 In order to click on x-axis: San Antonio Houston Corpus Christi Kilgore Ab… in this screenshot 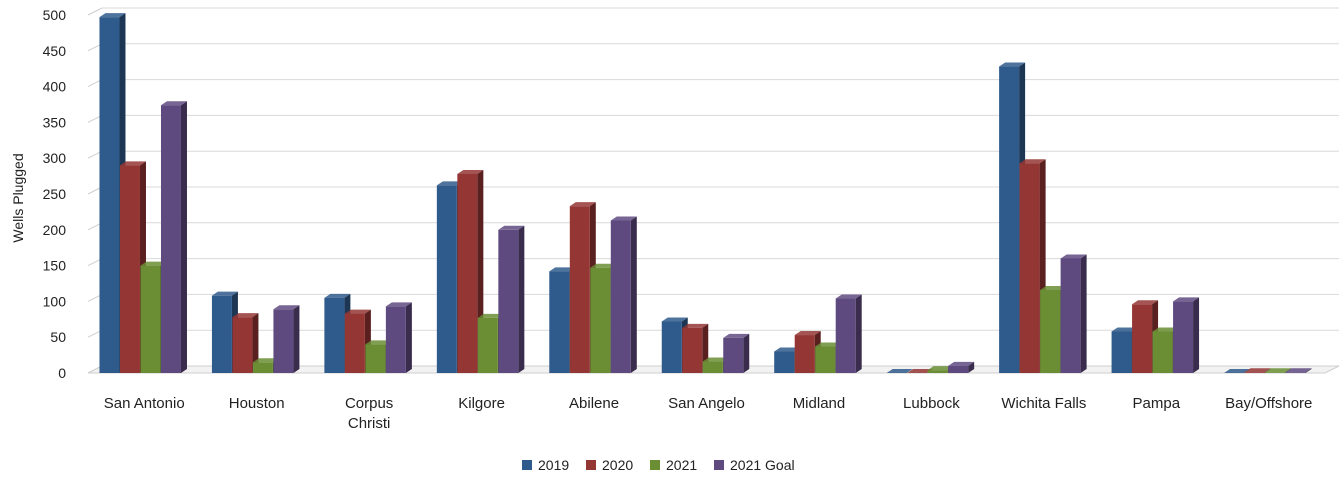, I will do `click(708, 413)`.